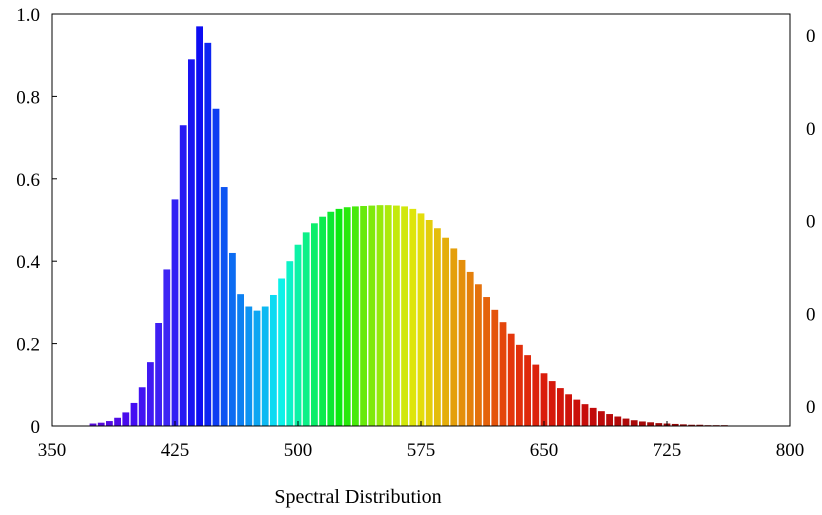  I want to click on y-tick-label: 0.8, so click(28, 97).